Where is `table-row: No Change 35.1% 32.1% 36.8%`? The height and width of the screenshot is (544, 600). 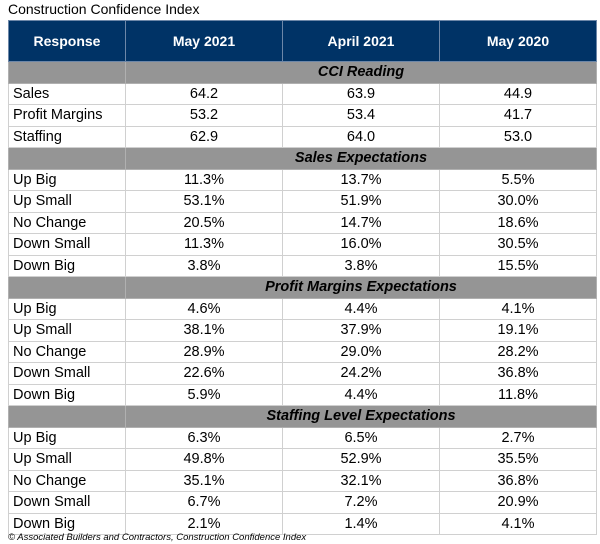 table-row: No Change 35.1% 32.1% 36.8% is located at coordinates (302, 480).